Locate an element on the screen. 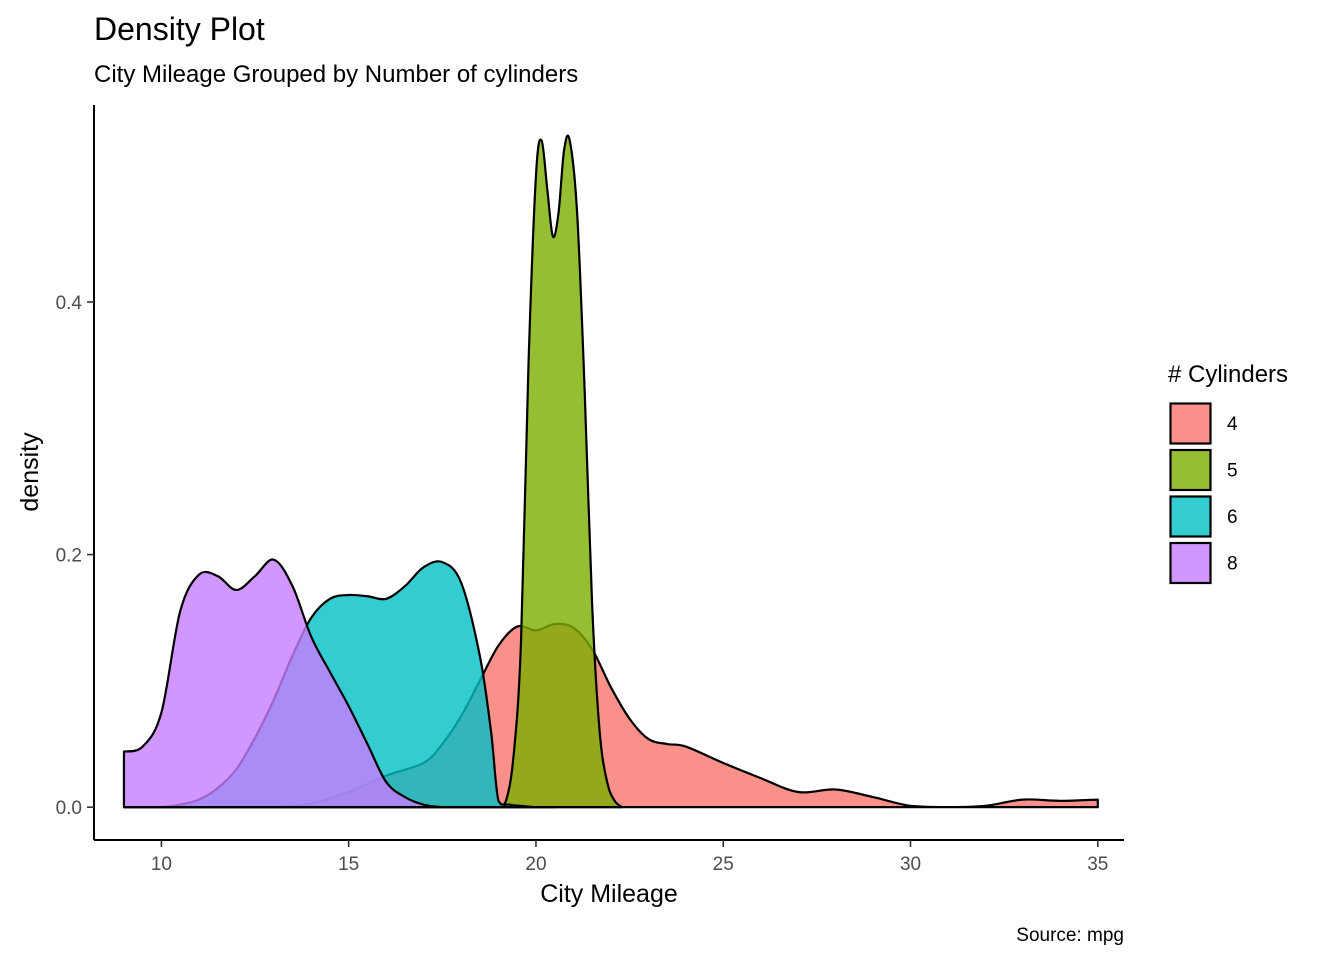  legend-label-5: 5 is located at coordinates (1232, 471).